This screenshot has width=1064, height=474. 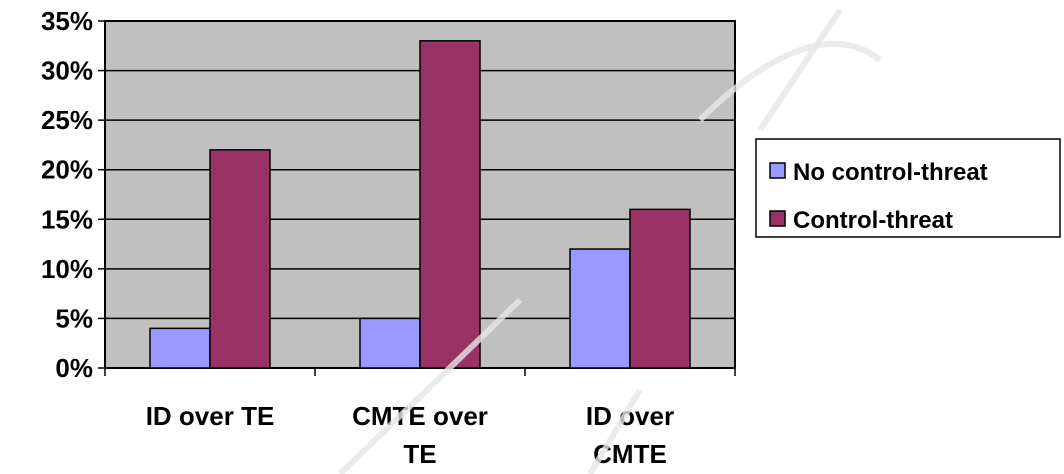 What do you see at coordinates (873, 220) in the screenshot?
I see `legend-label-control-threat: Control-threat` at bounding box center [873, 220].